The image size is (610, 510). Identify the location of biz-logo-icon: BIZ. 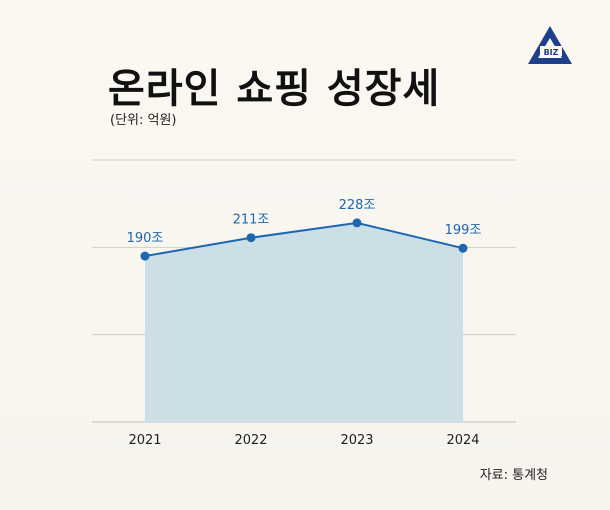
(550, 45).